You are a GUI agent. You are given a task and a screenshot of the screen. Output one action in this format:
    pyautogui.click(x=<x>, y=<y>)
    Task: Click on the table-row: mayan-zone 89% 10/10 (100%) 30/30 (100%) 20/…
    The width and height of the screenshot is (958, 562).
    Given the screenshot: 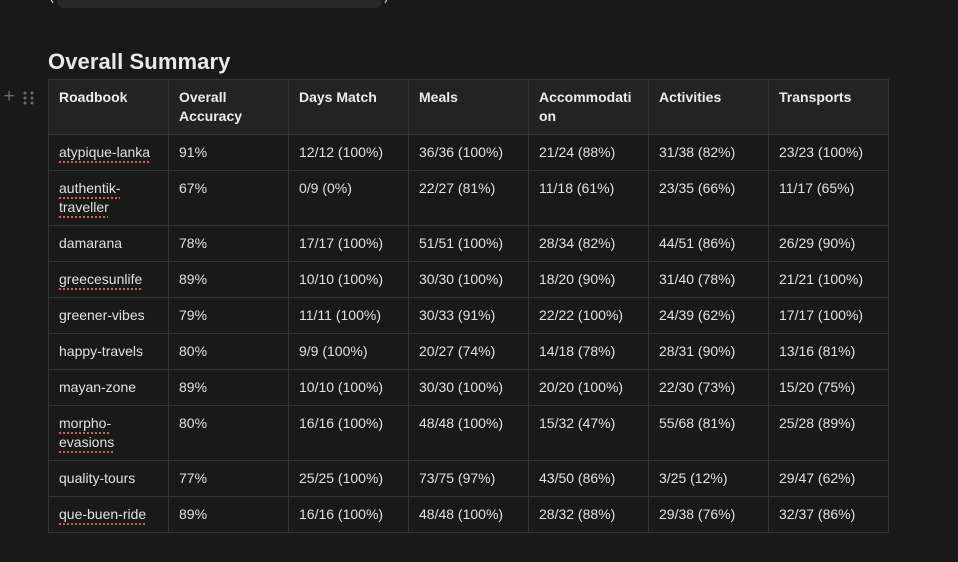 What is the action you would take?
    pyautogui.click(x=468, y=387)
    